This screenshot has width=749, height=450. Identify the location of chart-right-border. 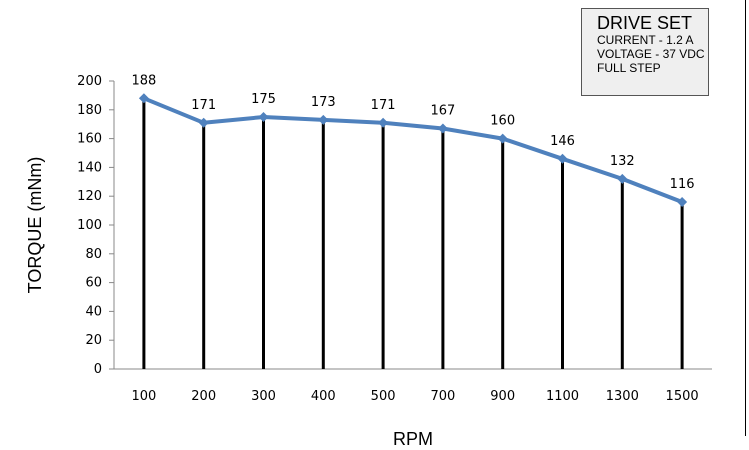
(745, 218).